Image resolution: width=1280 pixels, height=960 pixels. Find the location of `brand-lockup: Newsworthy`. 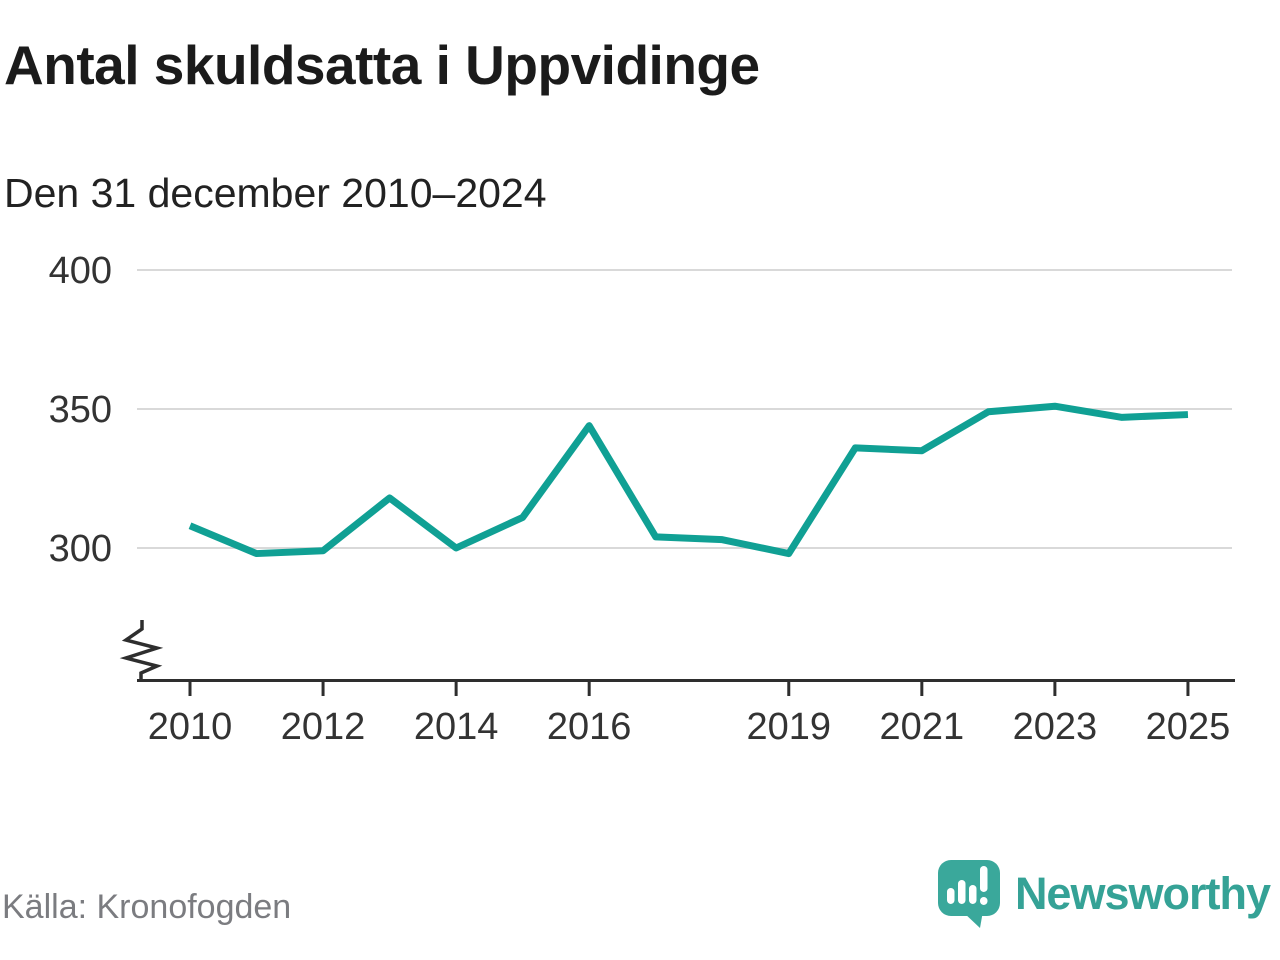

brand-lockup: Newsworthy is located at coordinates (1104, 894).